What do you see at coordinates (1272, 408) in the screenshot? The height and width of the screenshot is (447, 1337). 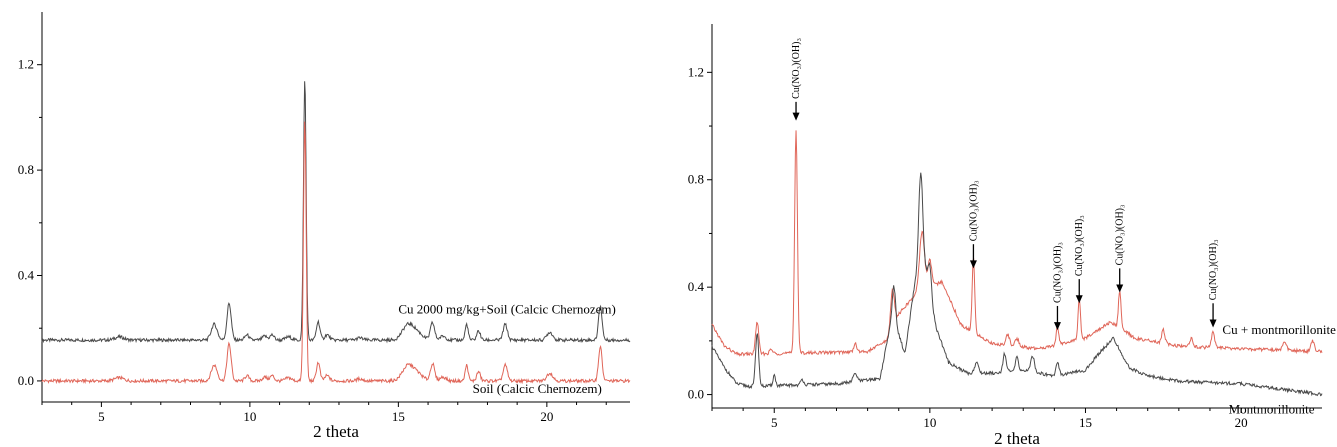 I see `series-label: Montmorillonite` at bounding box center [1272, 408].